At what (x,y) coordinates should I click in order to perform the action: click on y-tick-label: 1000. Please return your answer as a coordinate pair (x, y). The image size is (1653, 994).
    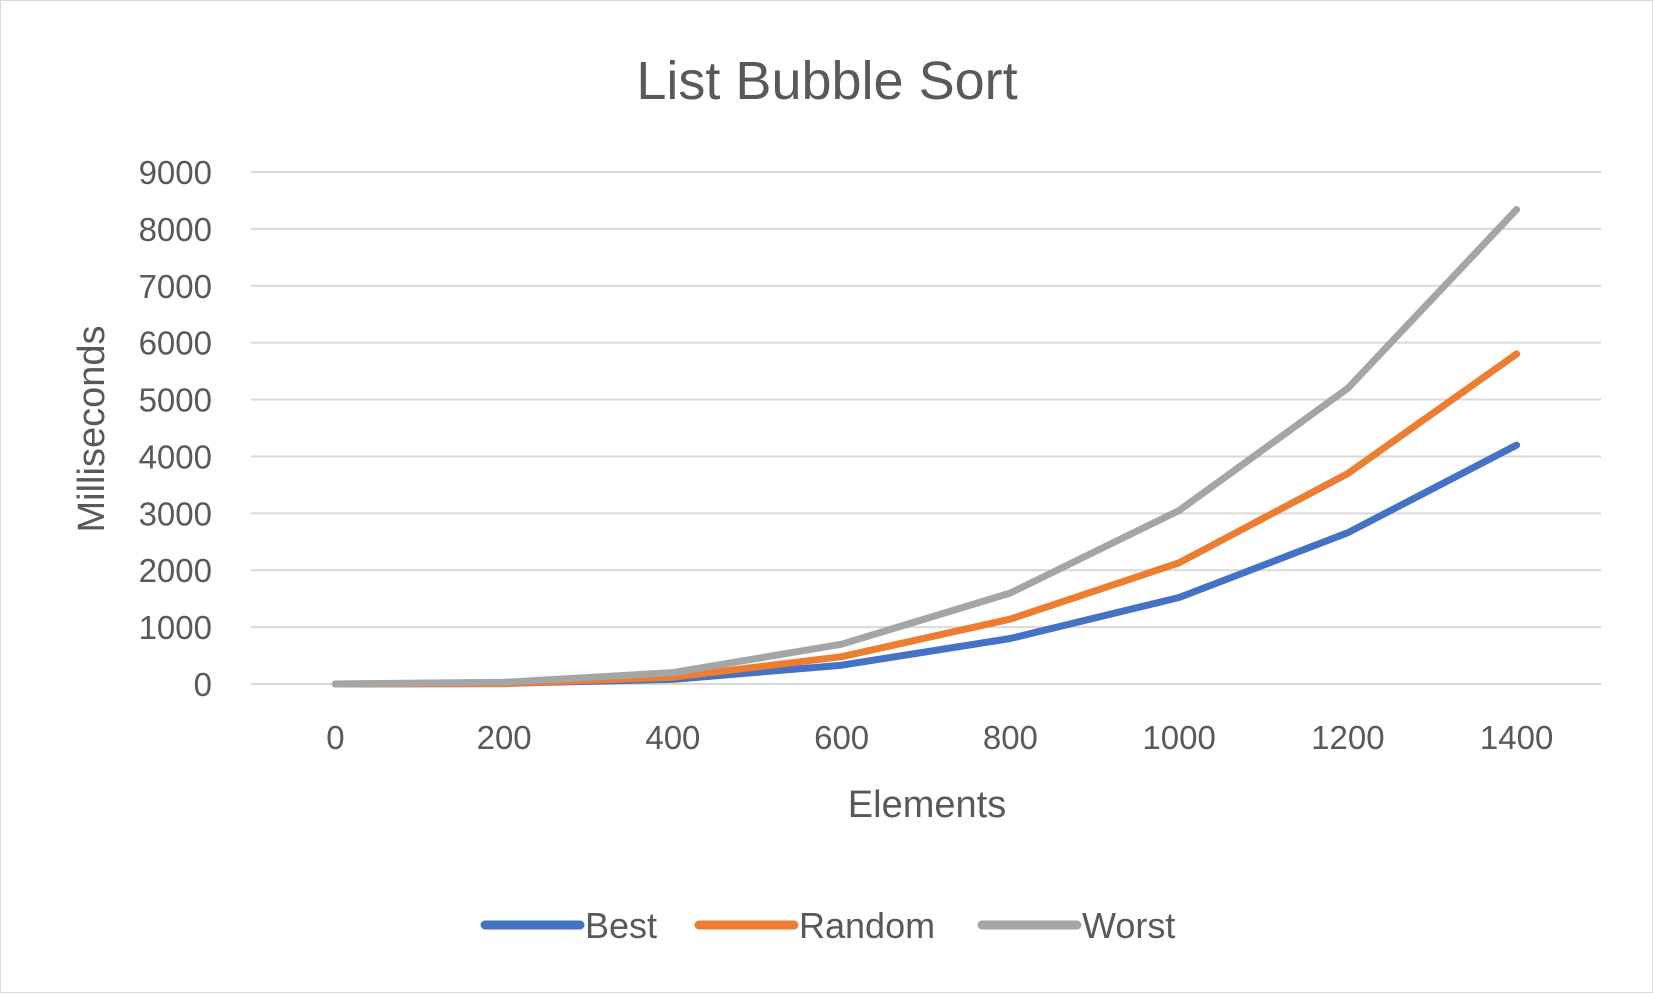
    Looking at the image, I should click on (175, 627).